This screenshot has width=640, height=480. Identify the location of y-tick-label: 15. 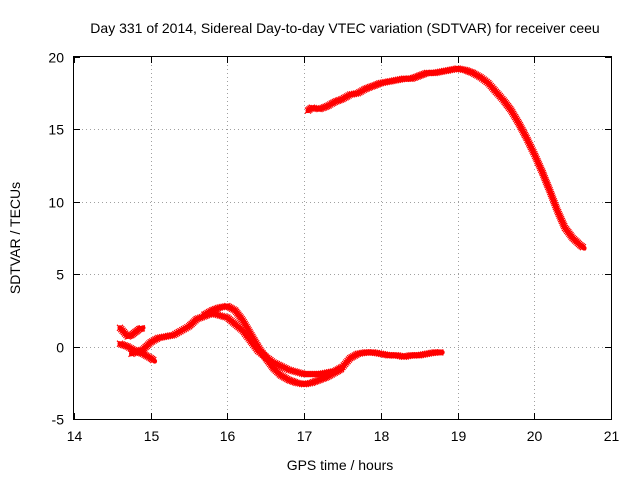
(56, 130).